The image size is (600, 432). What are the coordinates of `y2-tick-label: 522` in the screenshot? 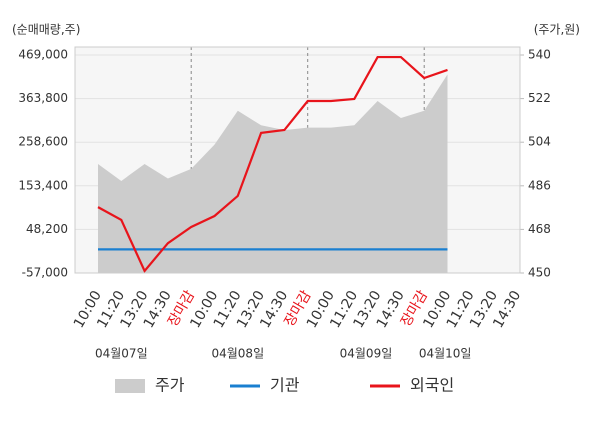 It's located at (539, 98).